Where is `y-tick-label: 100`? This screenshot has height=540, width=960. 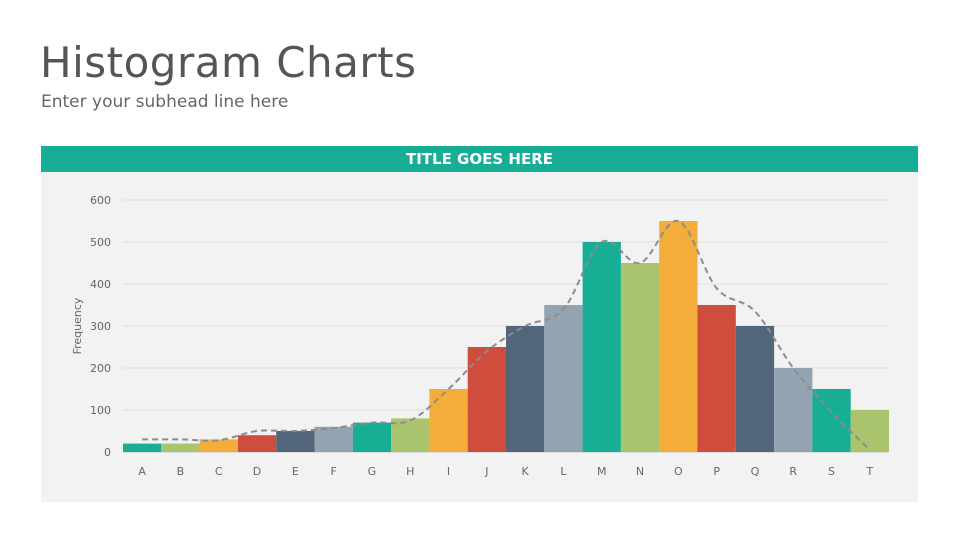 y-tick-label: 100 is located at coordinates (100, 410).